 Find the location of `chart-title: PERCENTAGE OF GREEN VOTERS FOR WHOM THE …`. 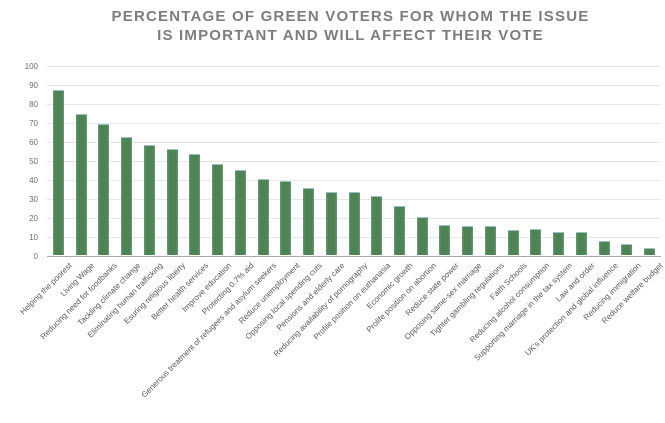

chart-title: PERCENTAGE OF GREEN VOTERS FOR WHOM THE … is located at coordinates (350, 26).